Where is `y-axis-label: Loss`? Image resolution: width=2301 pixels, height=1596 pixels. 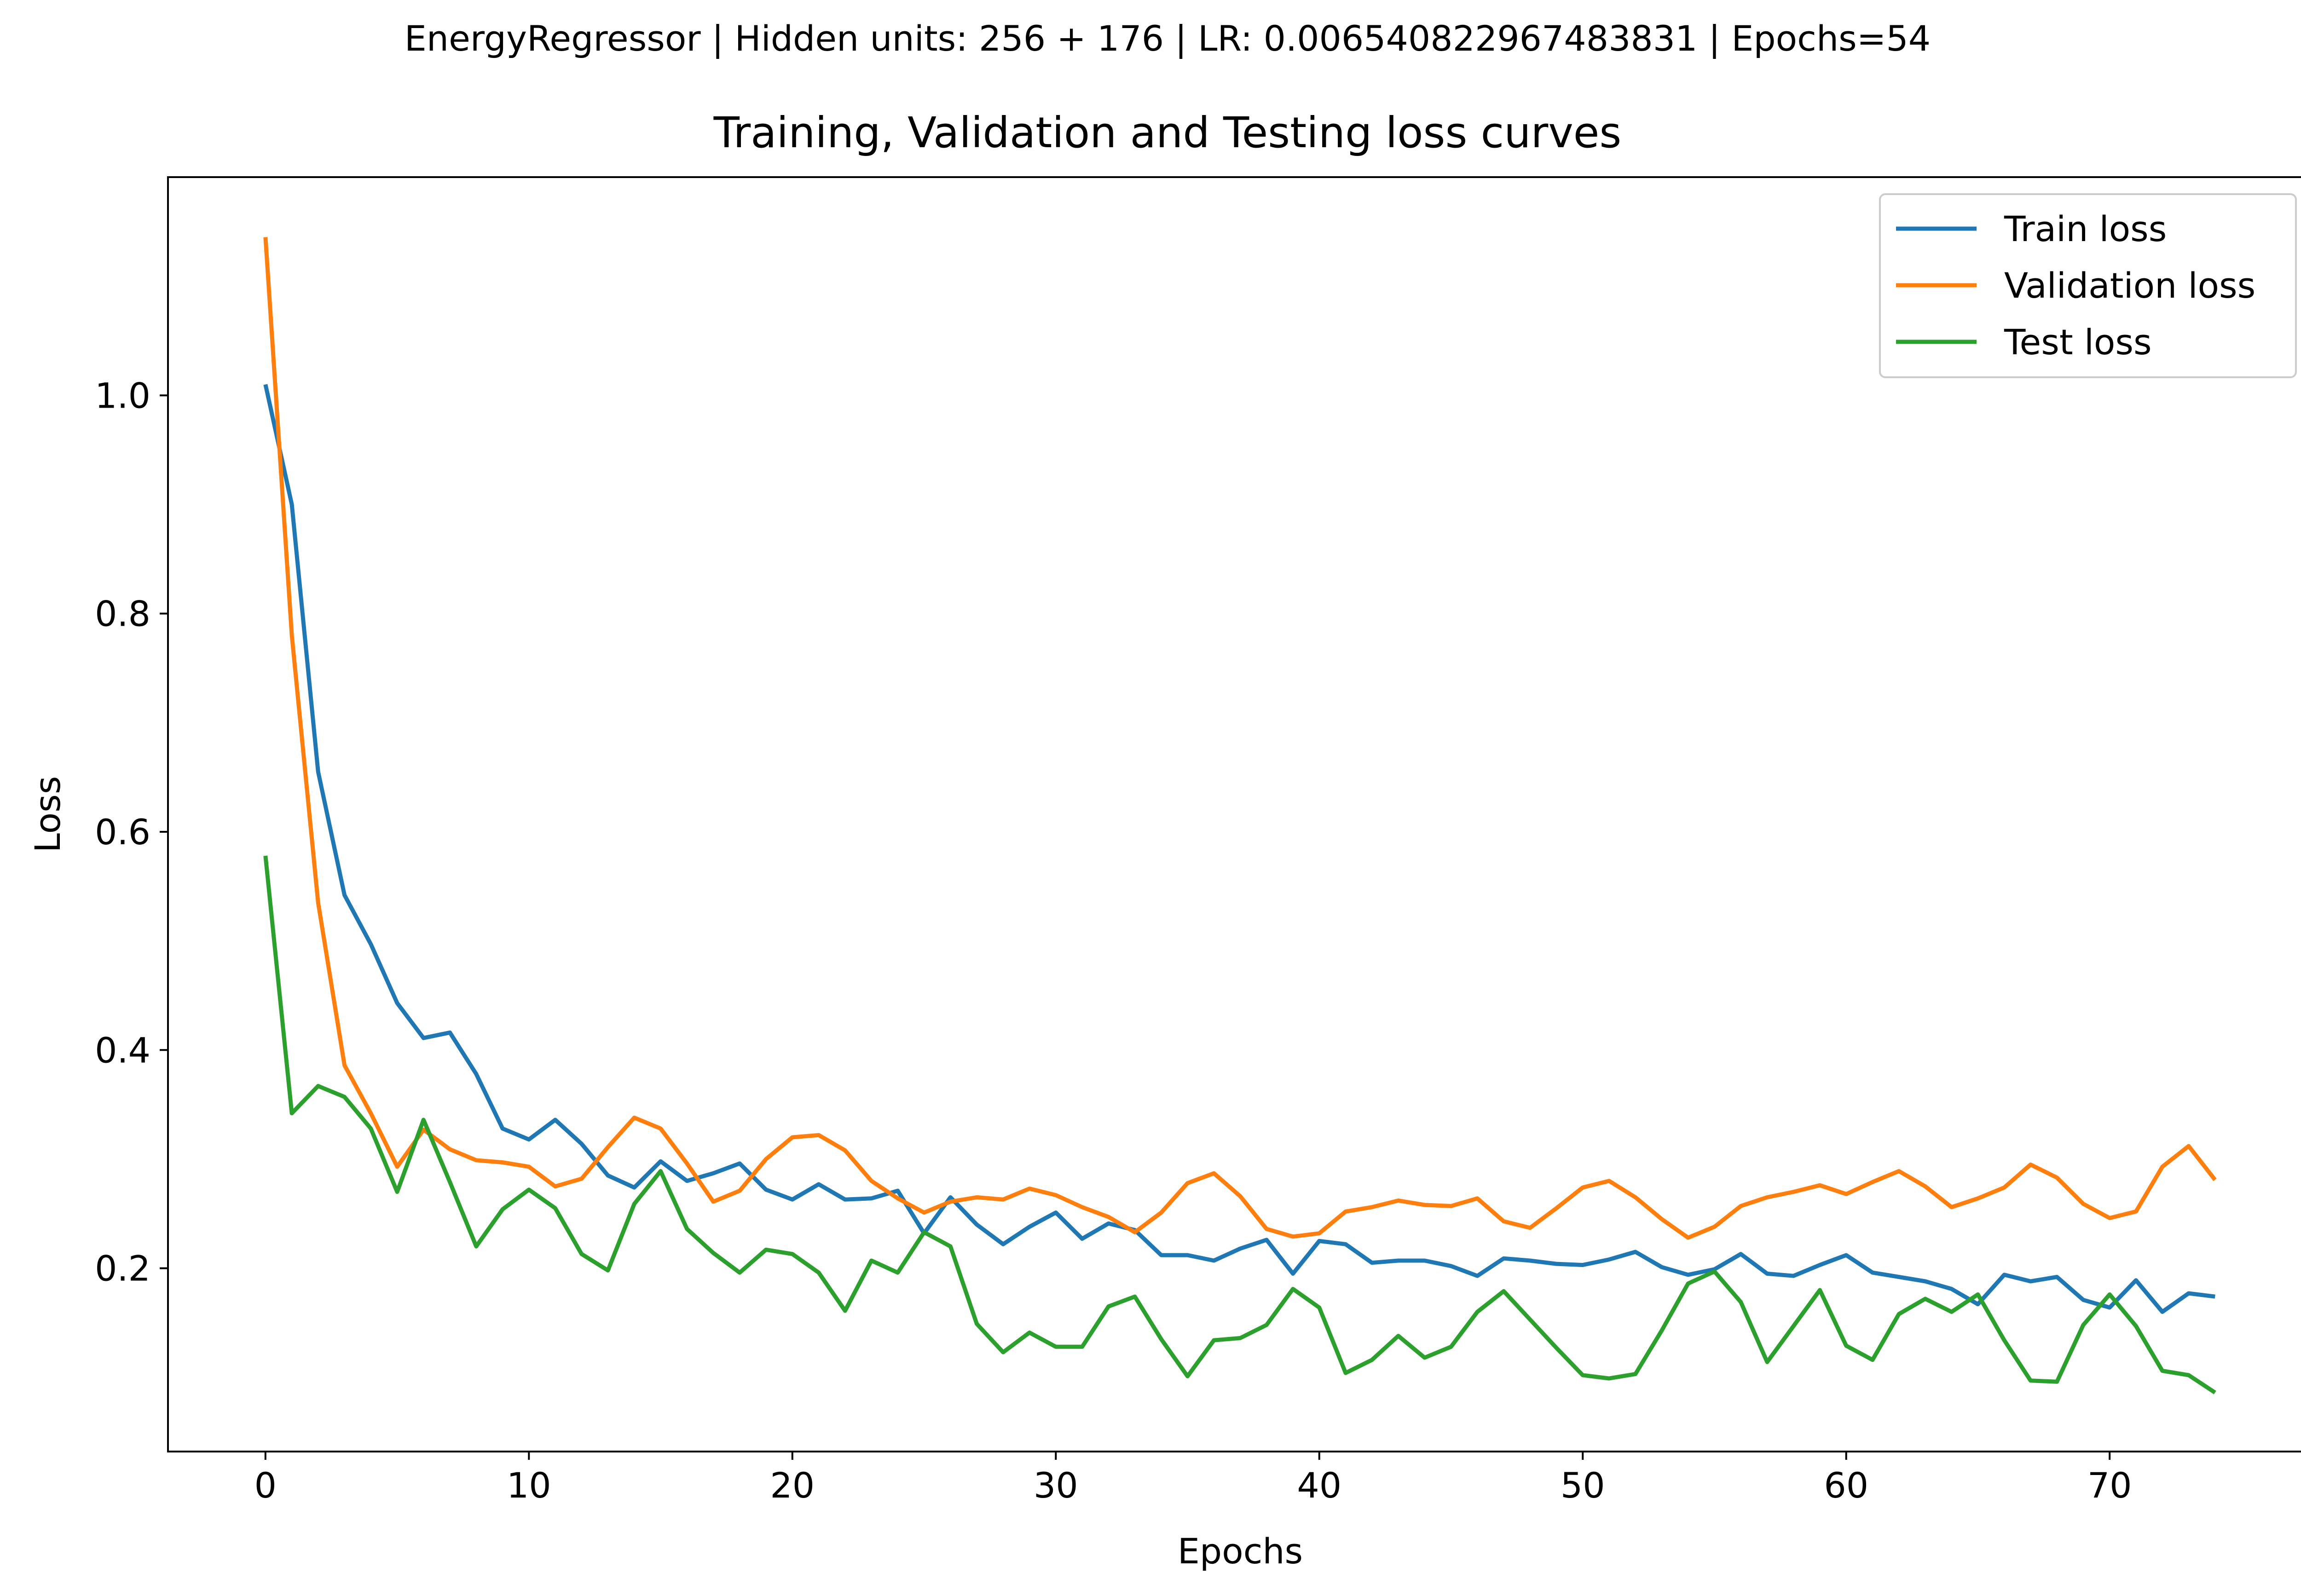 y-axis-label: Loss is located at coordinates (47, 814).